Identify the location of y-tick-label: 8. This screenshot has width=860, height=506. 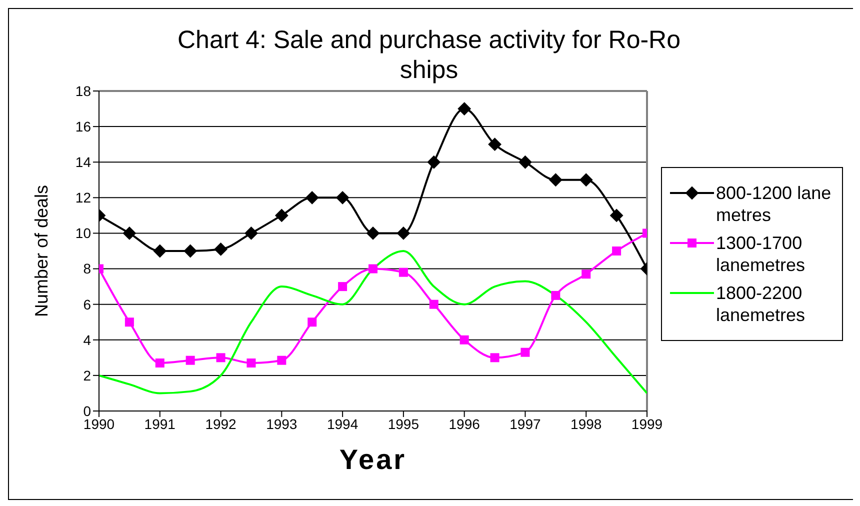
(87, 268).